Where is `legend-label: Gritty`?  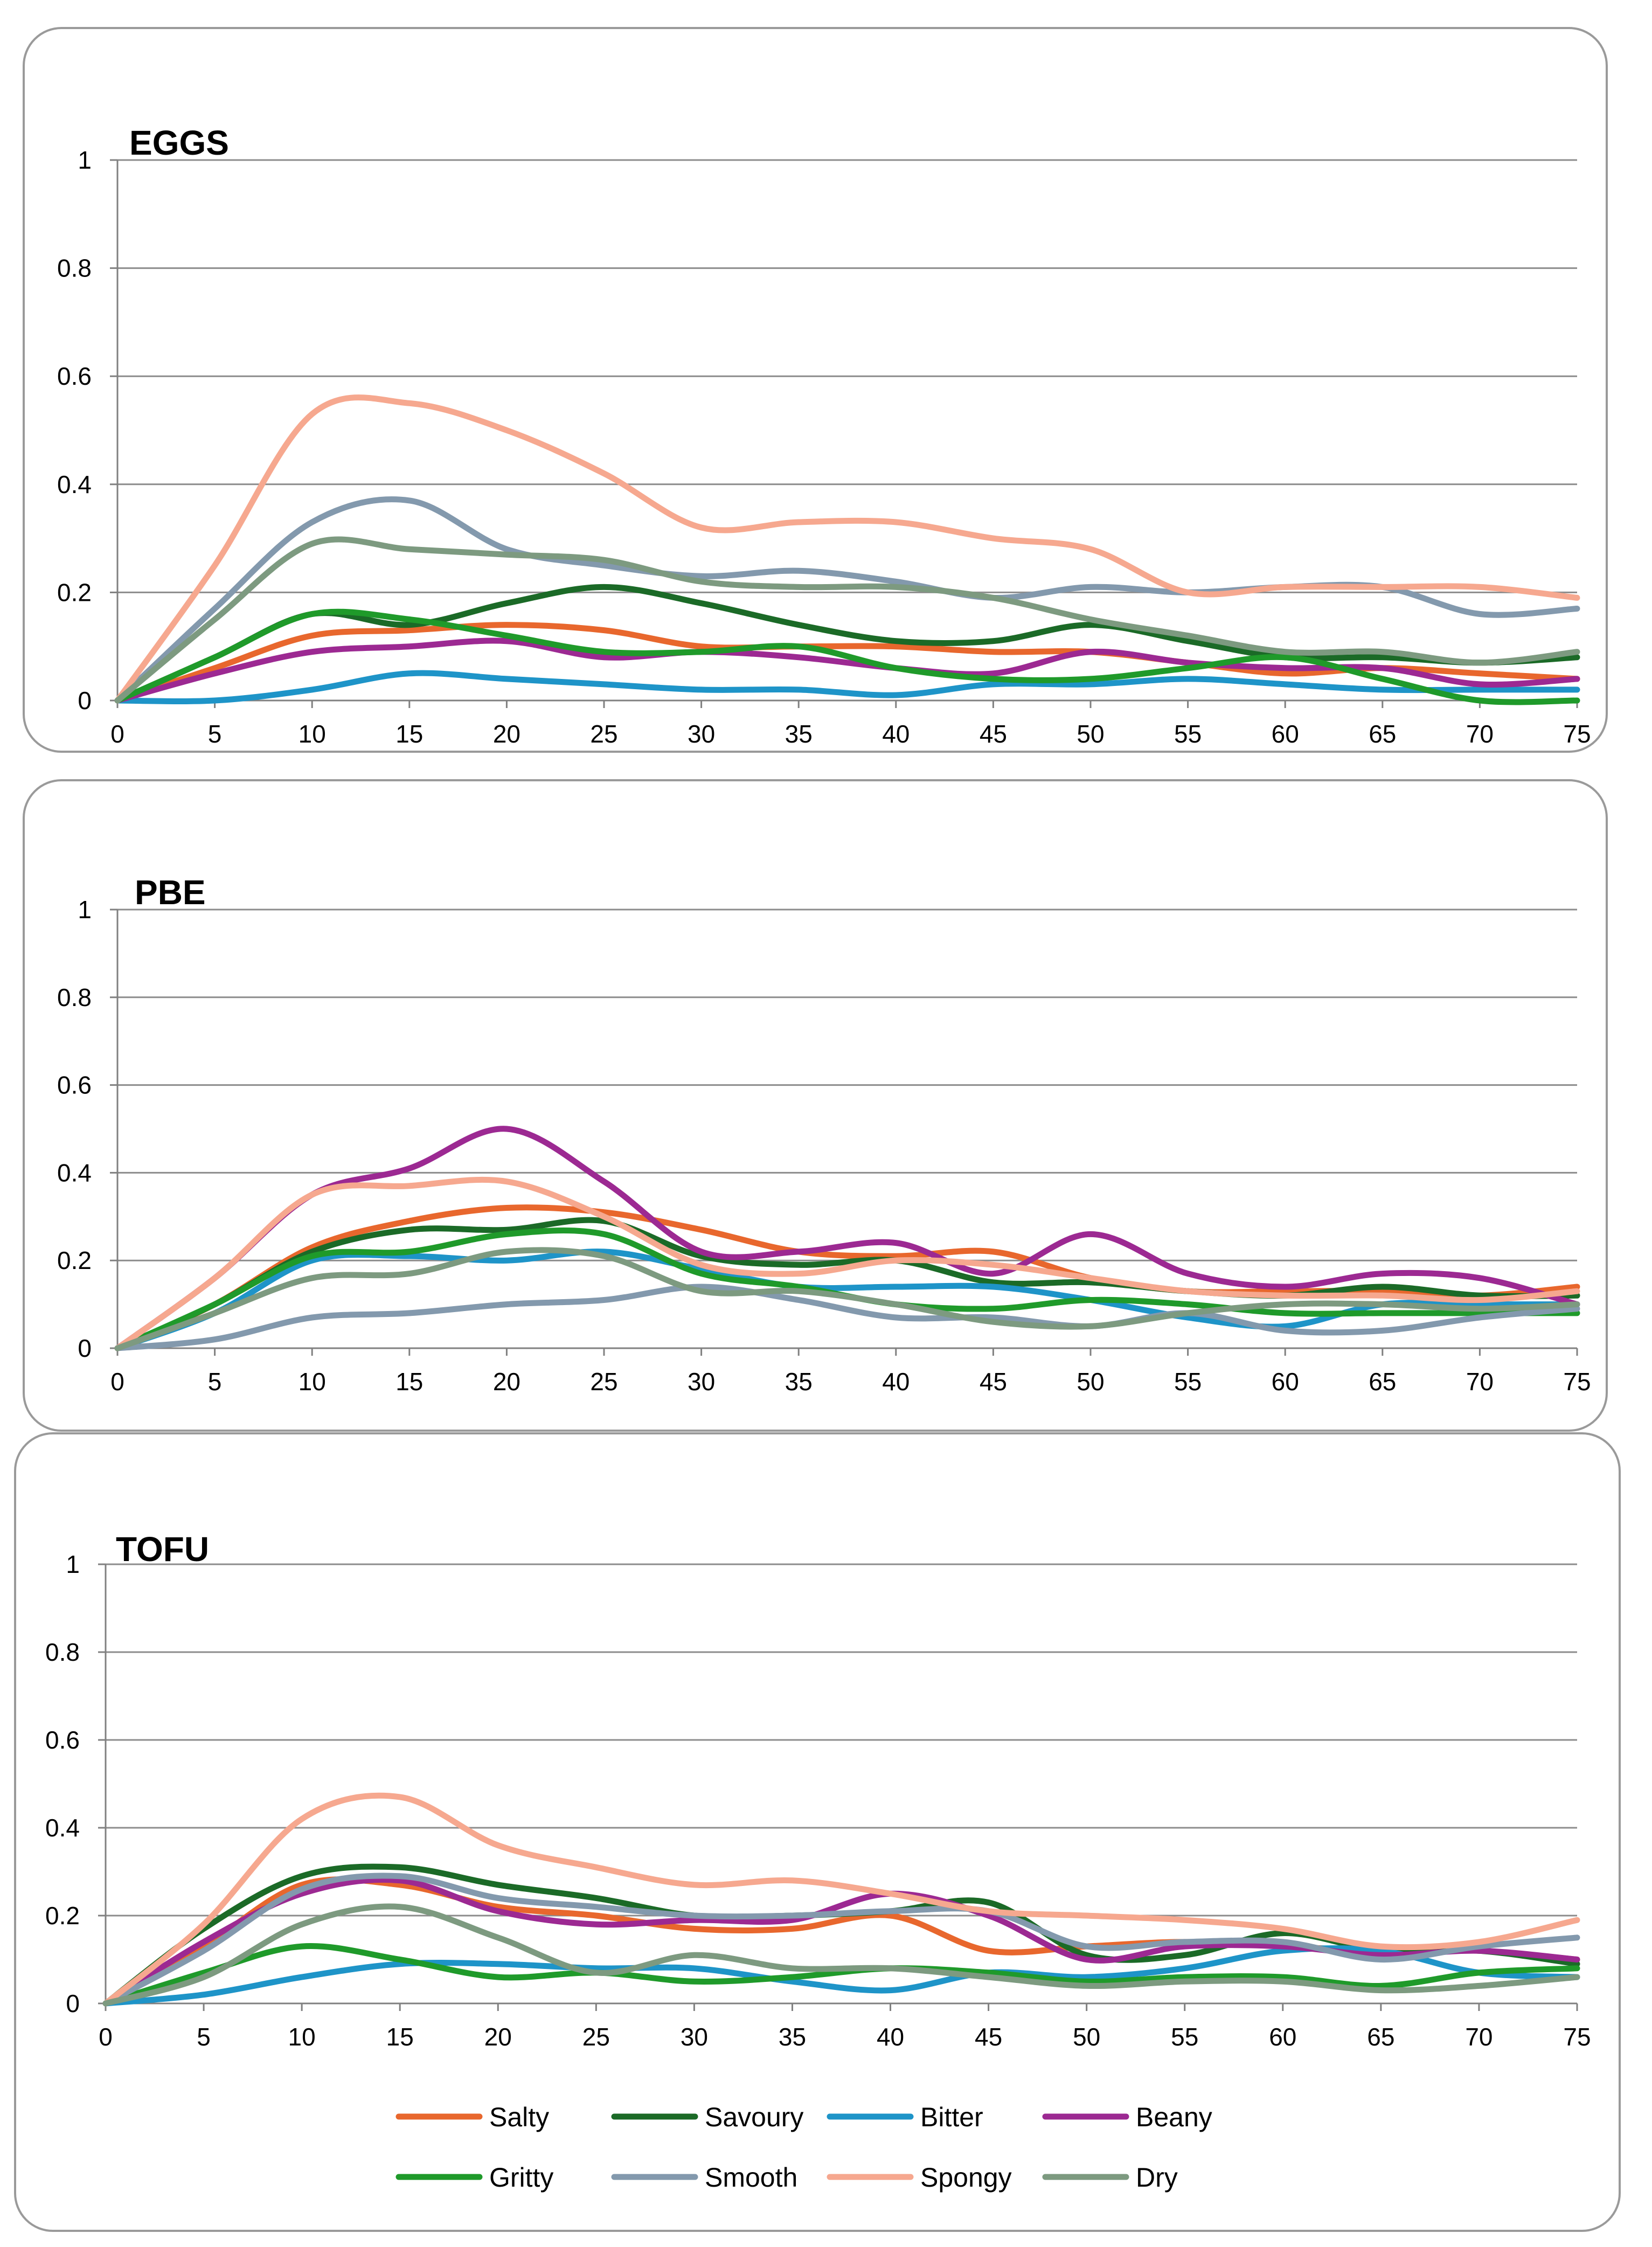 legend-label: Gritty is located at coordinates (521, 2177).